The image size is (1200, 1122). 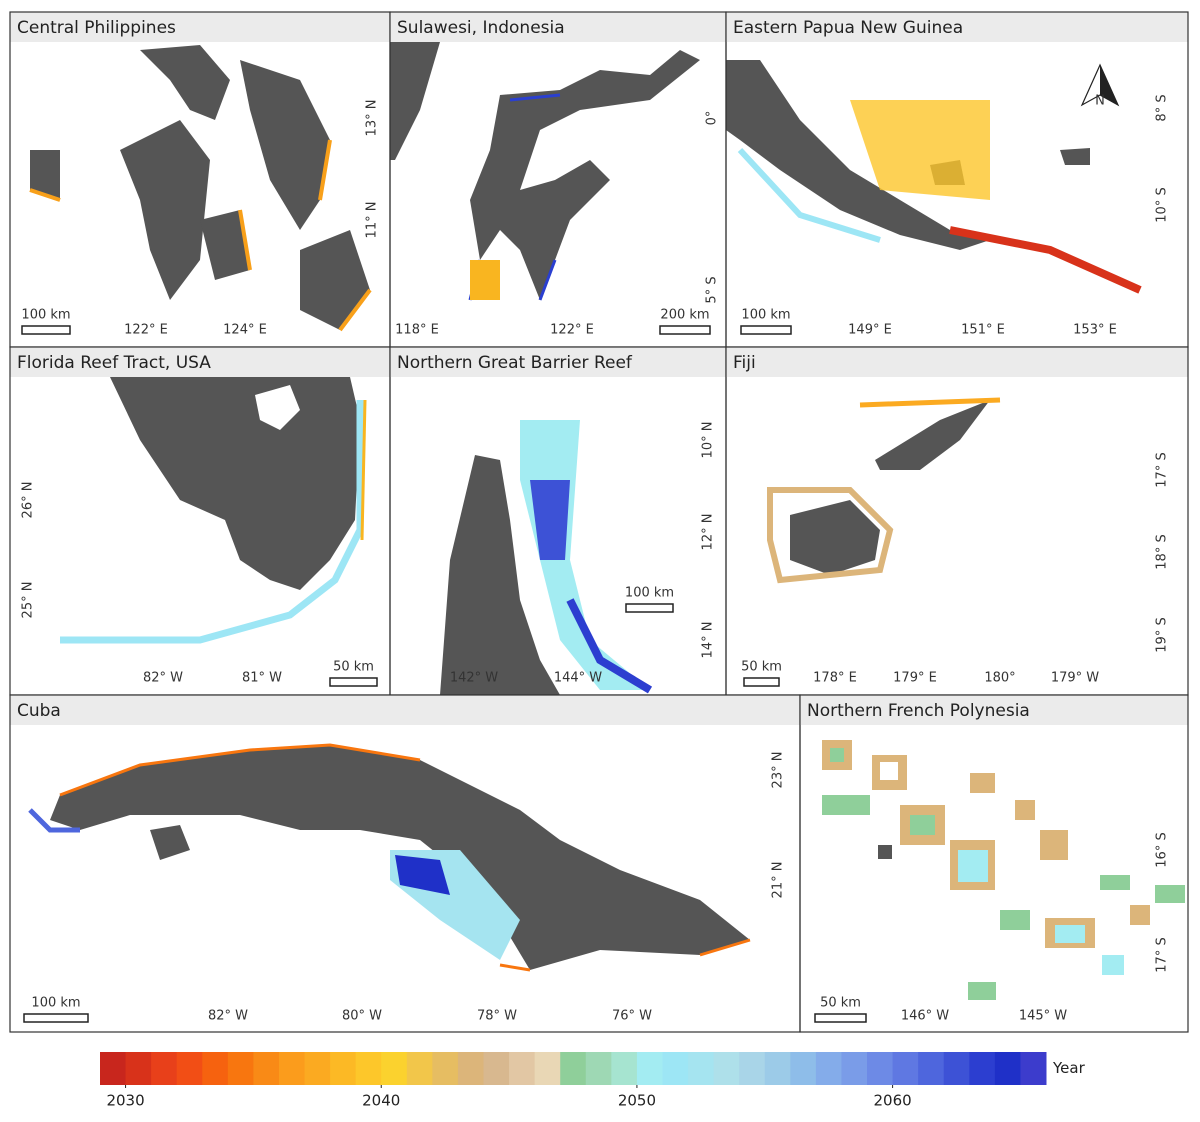 I want to click on longitude-label: 179° E, so click(x=915, y=678).